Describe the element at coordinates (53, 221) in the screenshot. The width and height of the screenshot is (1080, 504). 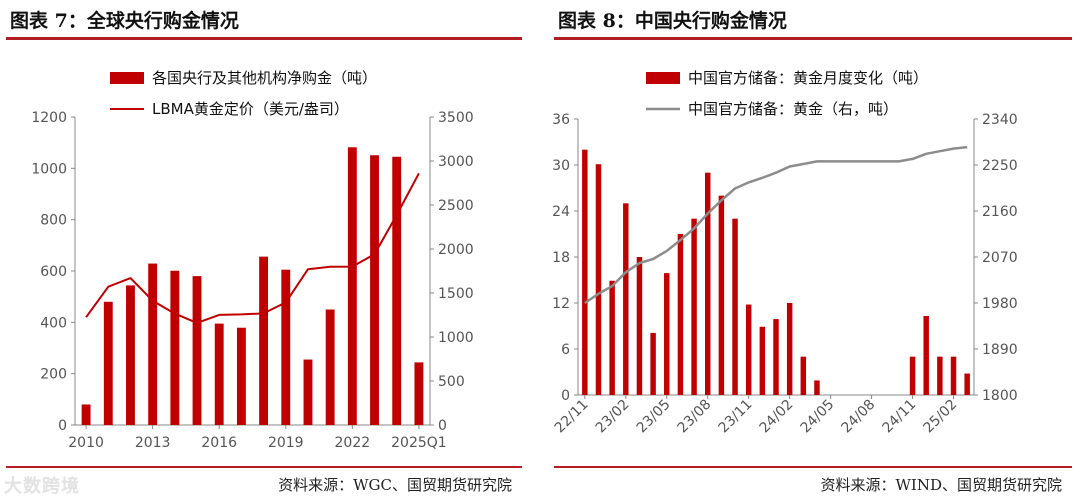
I see `left-y-left-tick-label: 800` at that location.